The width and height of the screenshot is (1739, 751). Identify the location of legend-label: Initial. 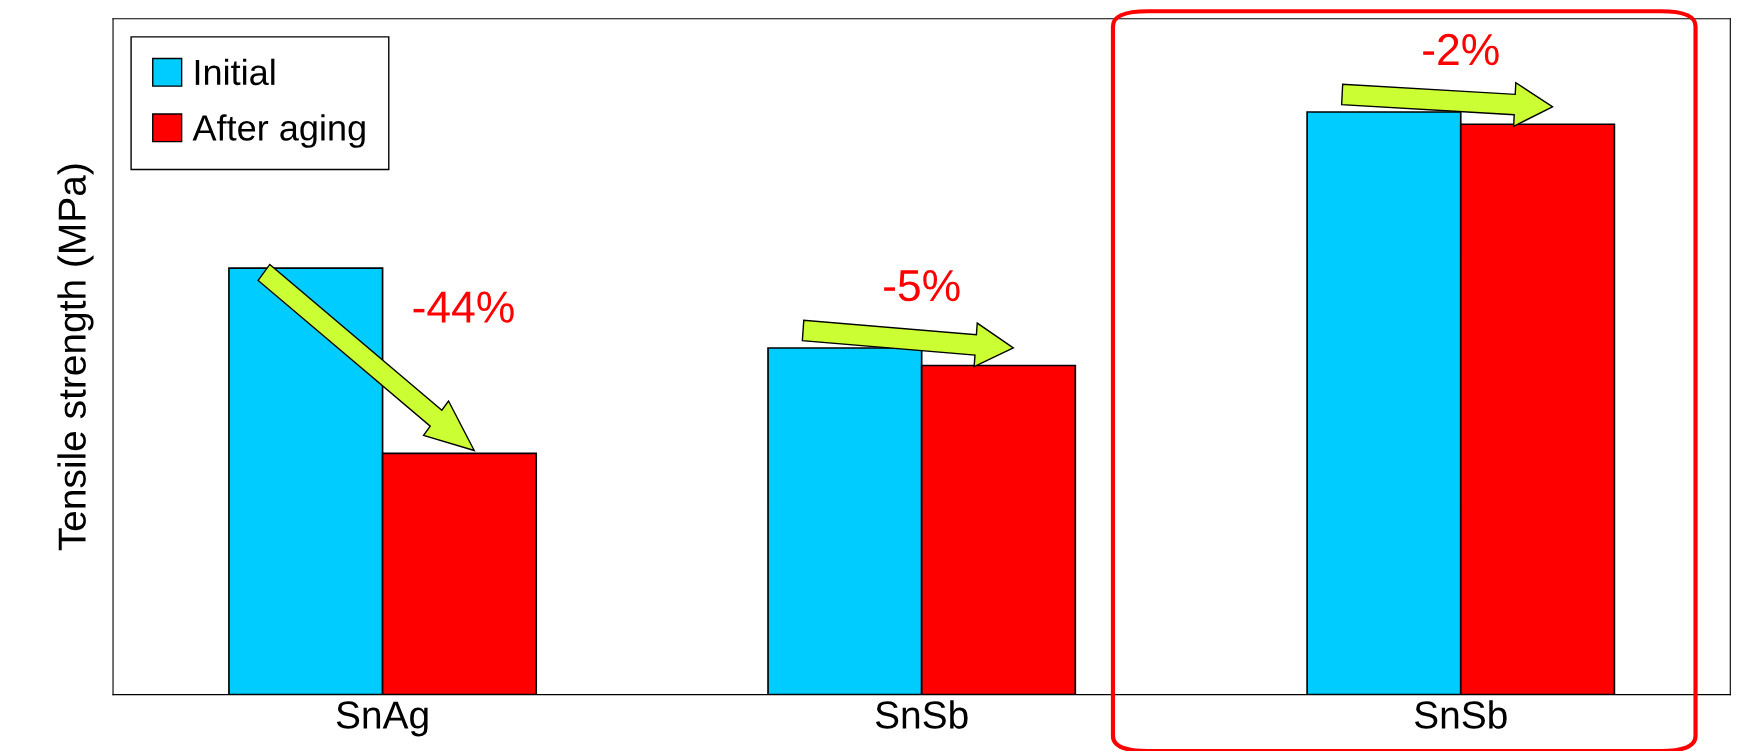
(235, 72).